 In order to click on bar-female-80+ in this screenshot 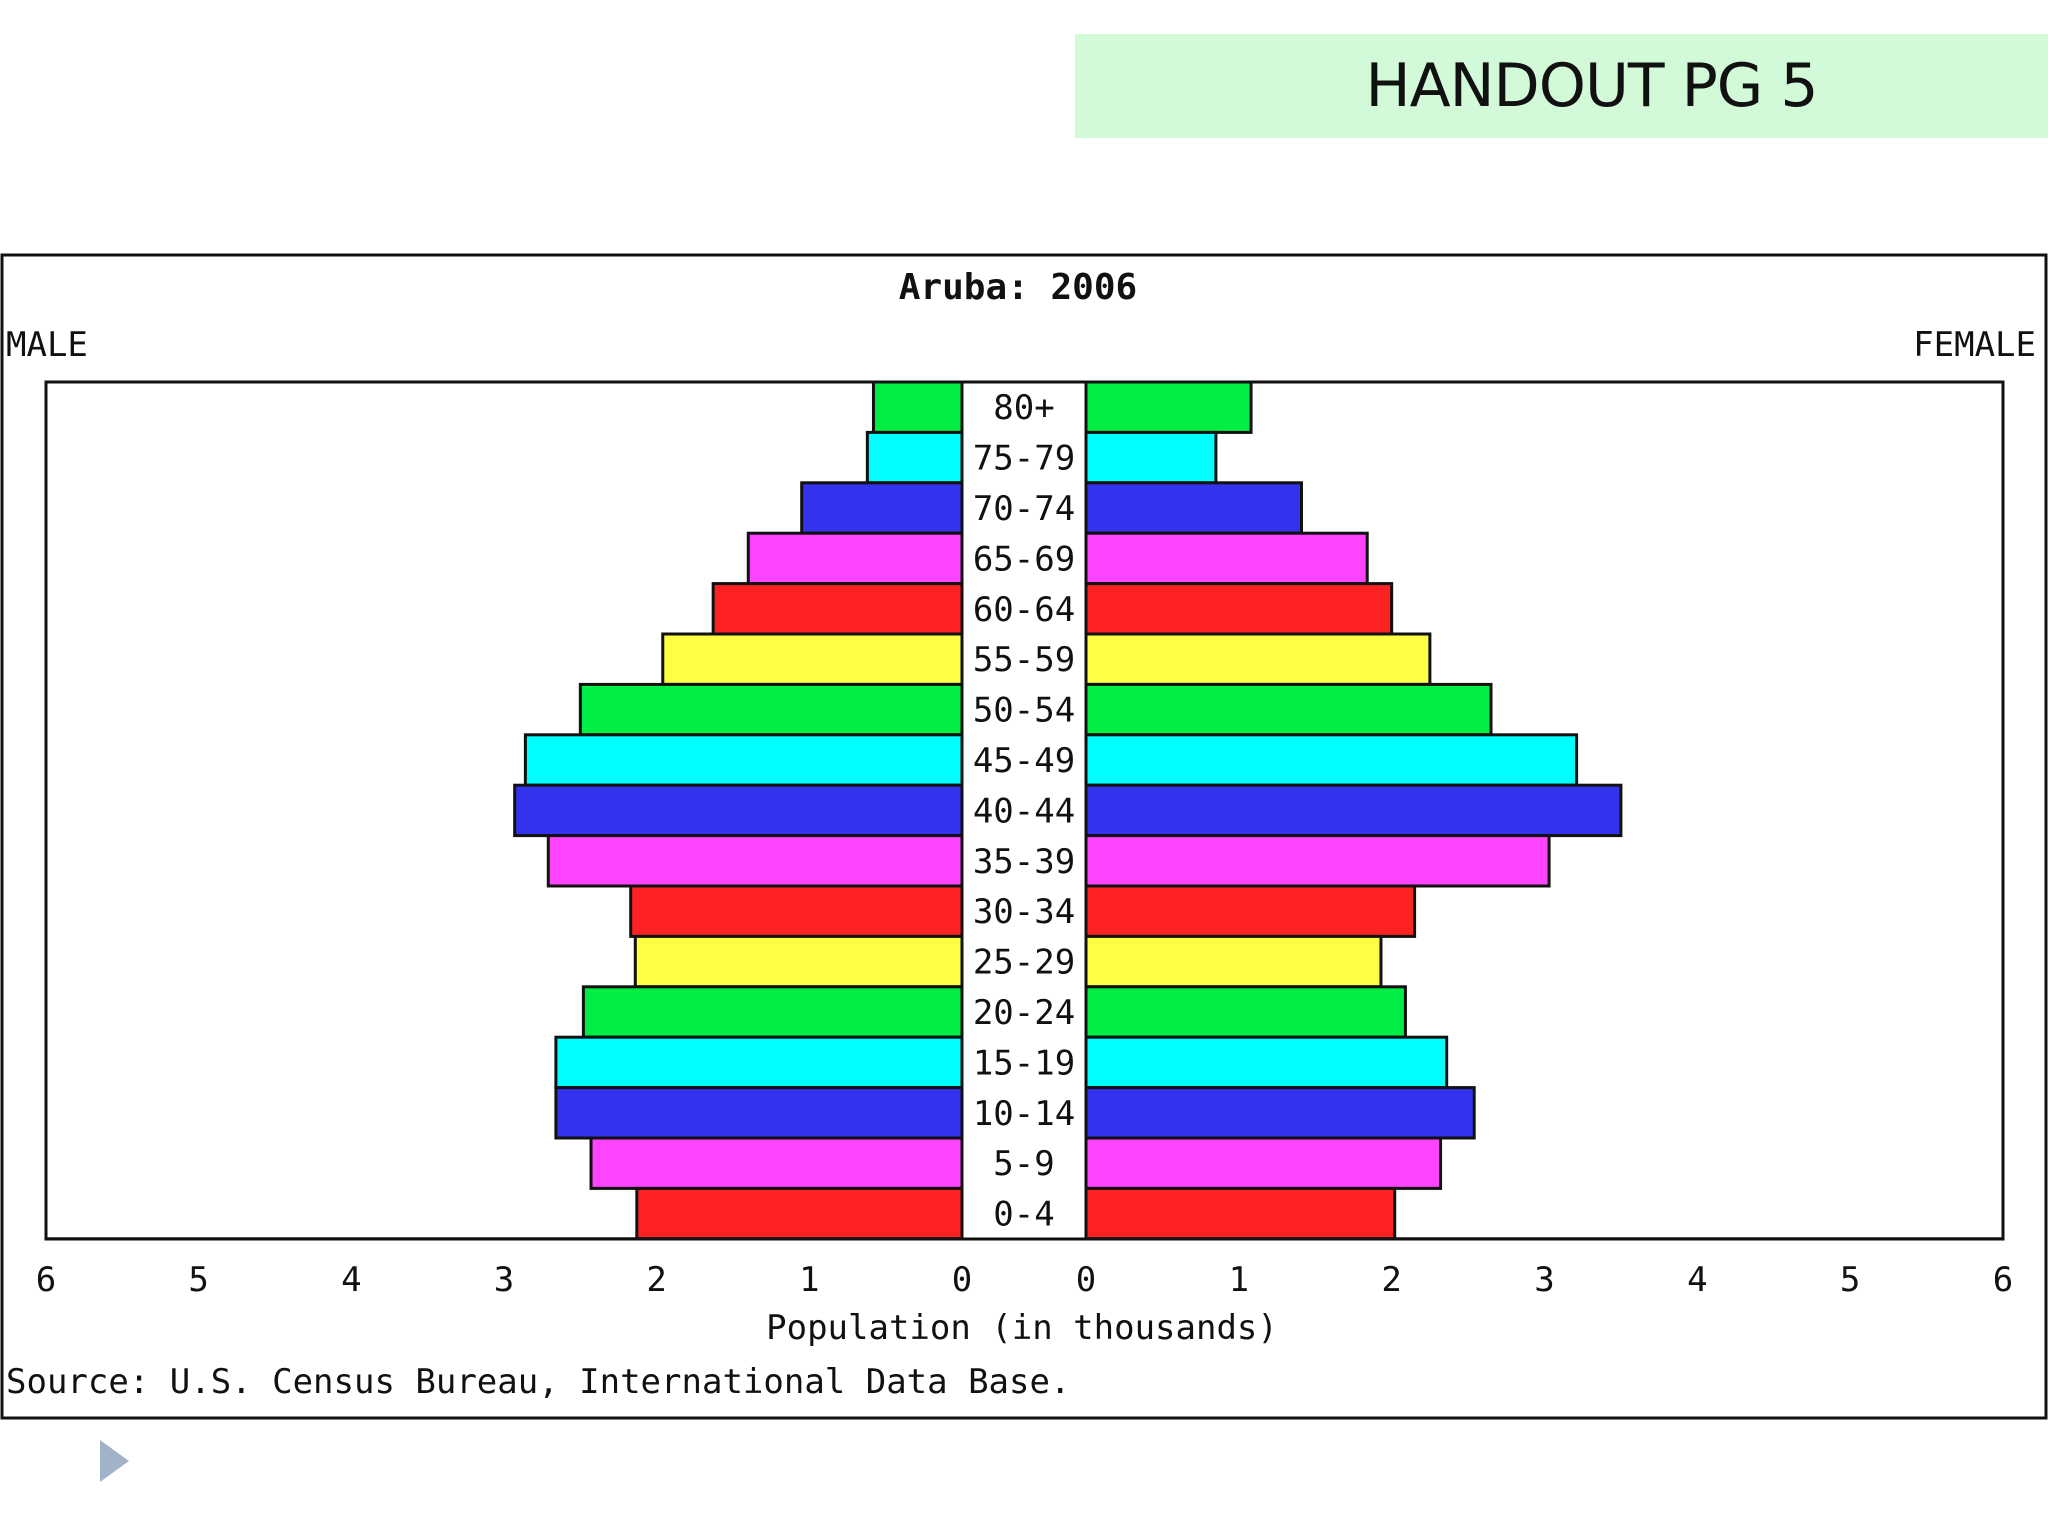, I will do `click(1168, 407)`.